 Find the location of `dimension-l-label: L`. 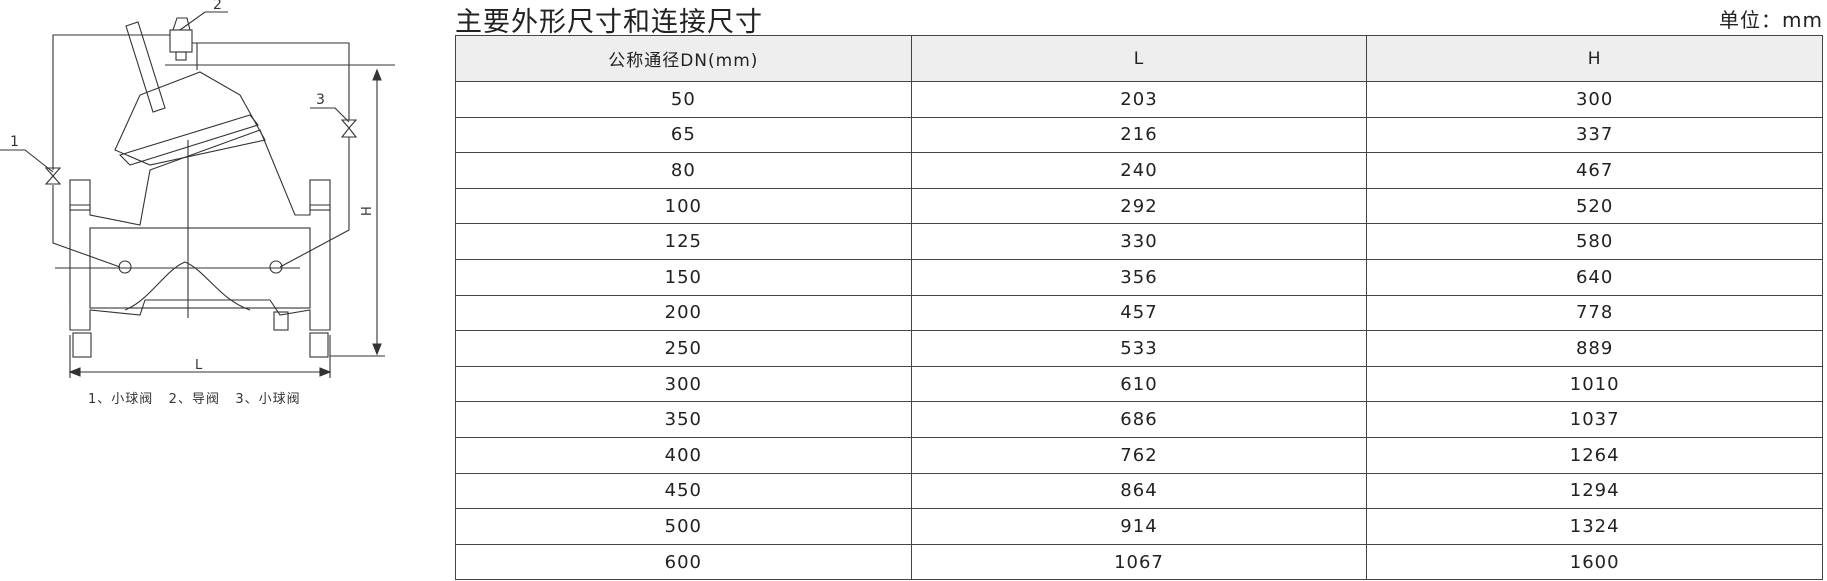

dimension-l-label: L is located at coordinates (199, 365).